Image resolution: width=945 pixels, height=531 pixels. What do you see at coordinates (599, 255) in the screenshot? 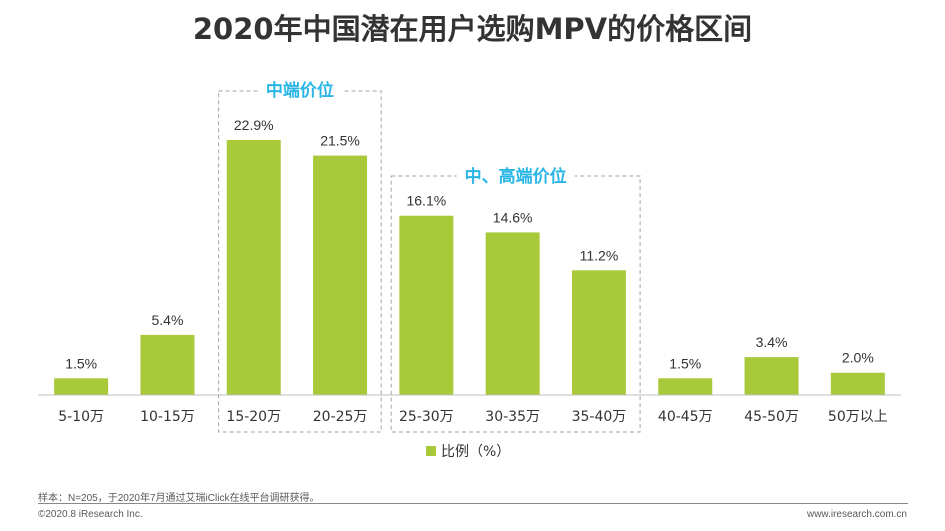
I see `data-label: 11.2%` at bounding box center [599, 255].